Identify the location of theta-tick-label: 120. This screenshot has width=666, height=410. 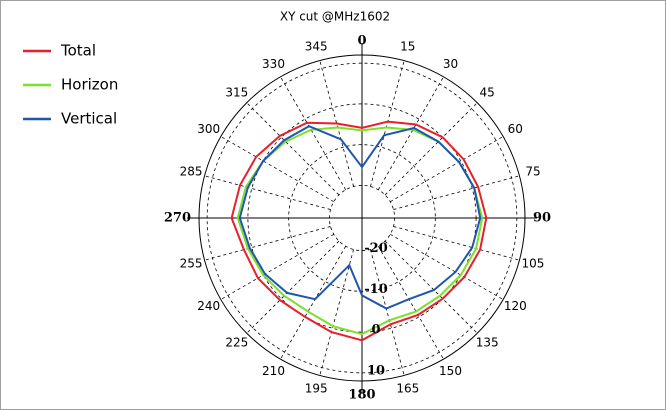
(515, 306).